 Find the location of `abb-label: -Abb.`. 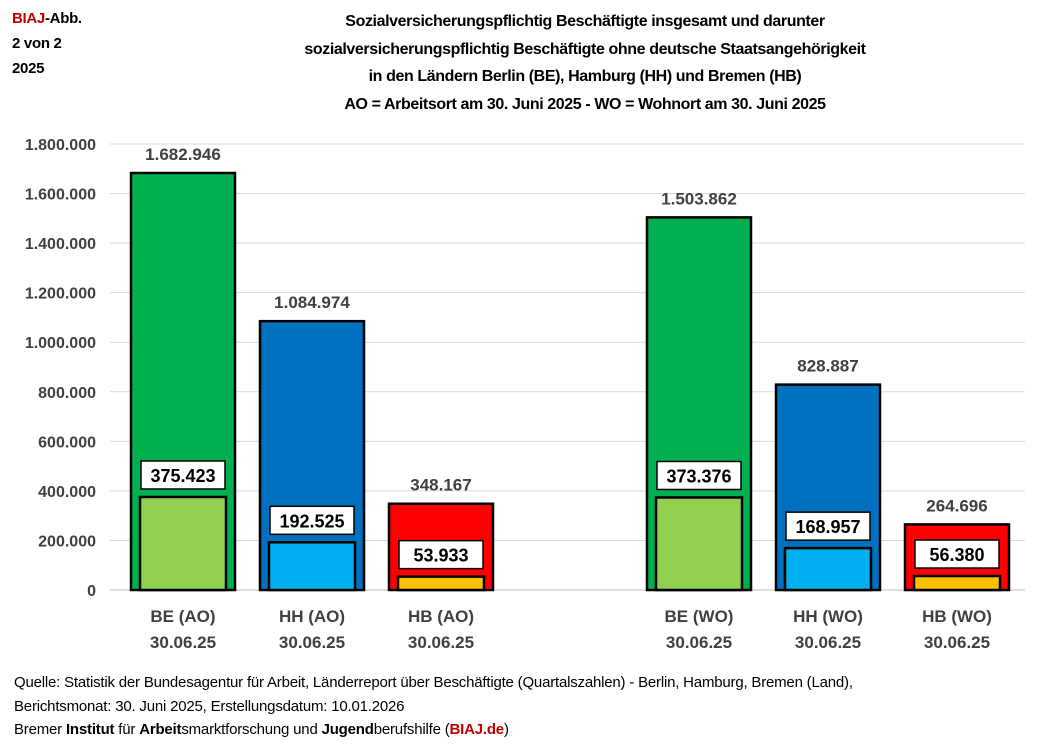

abb-label: -Abb. is located at coordinates (63, 18).